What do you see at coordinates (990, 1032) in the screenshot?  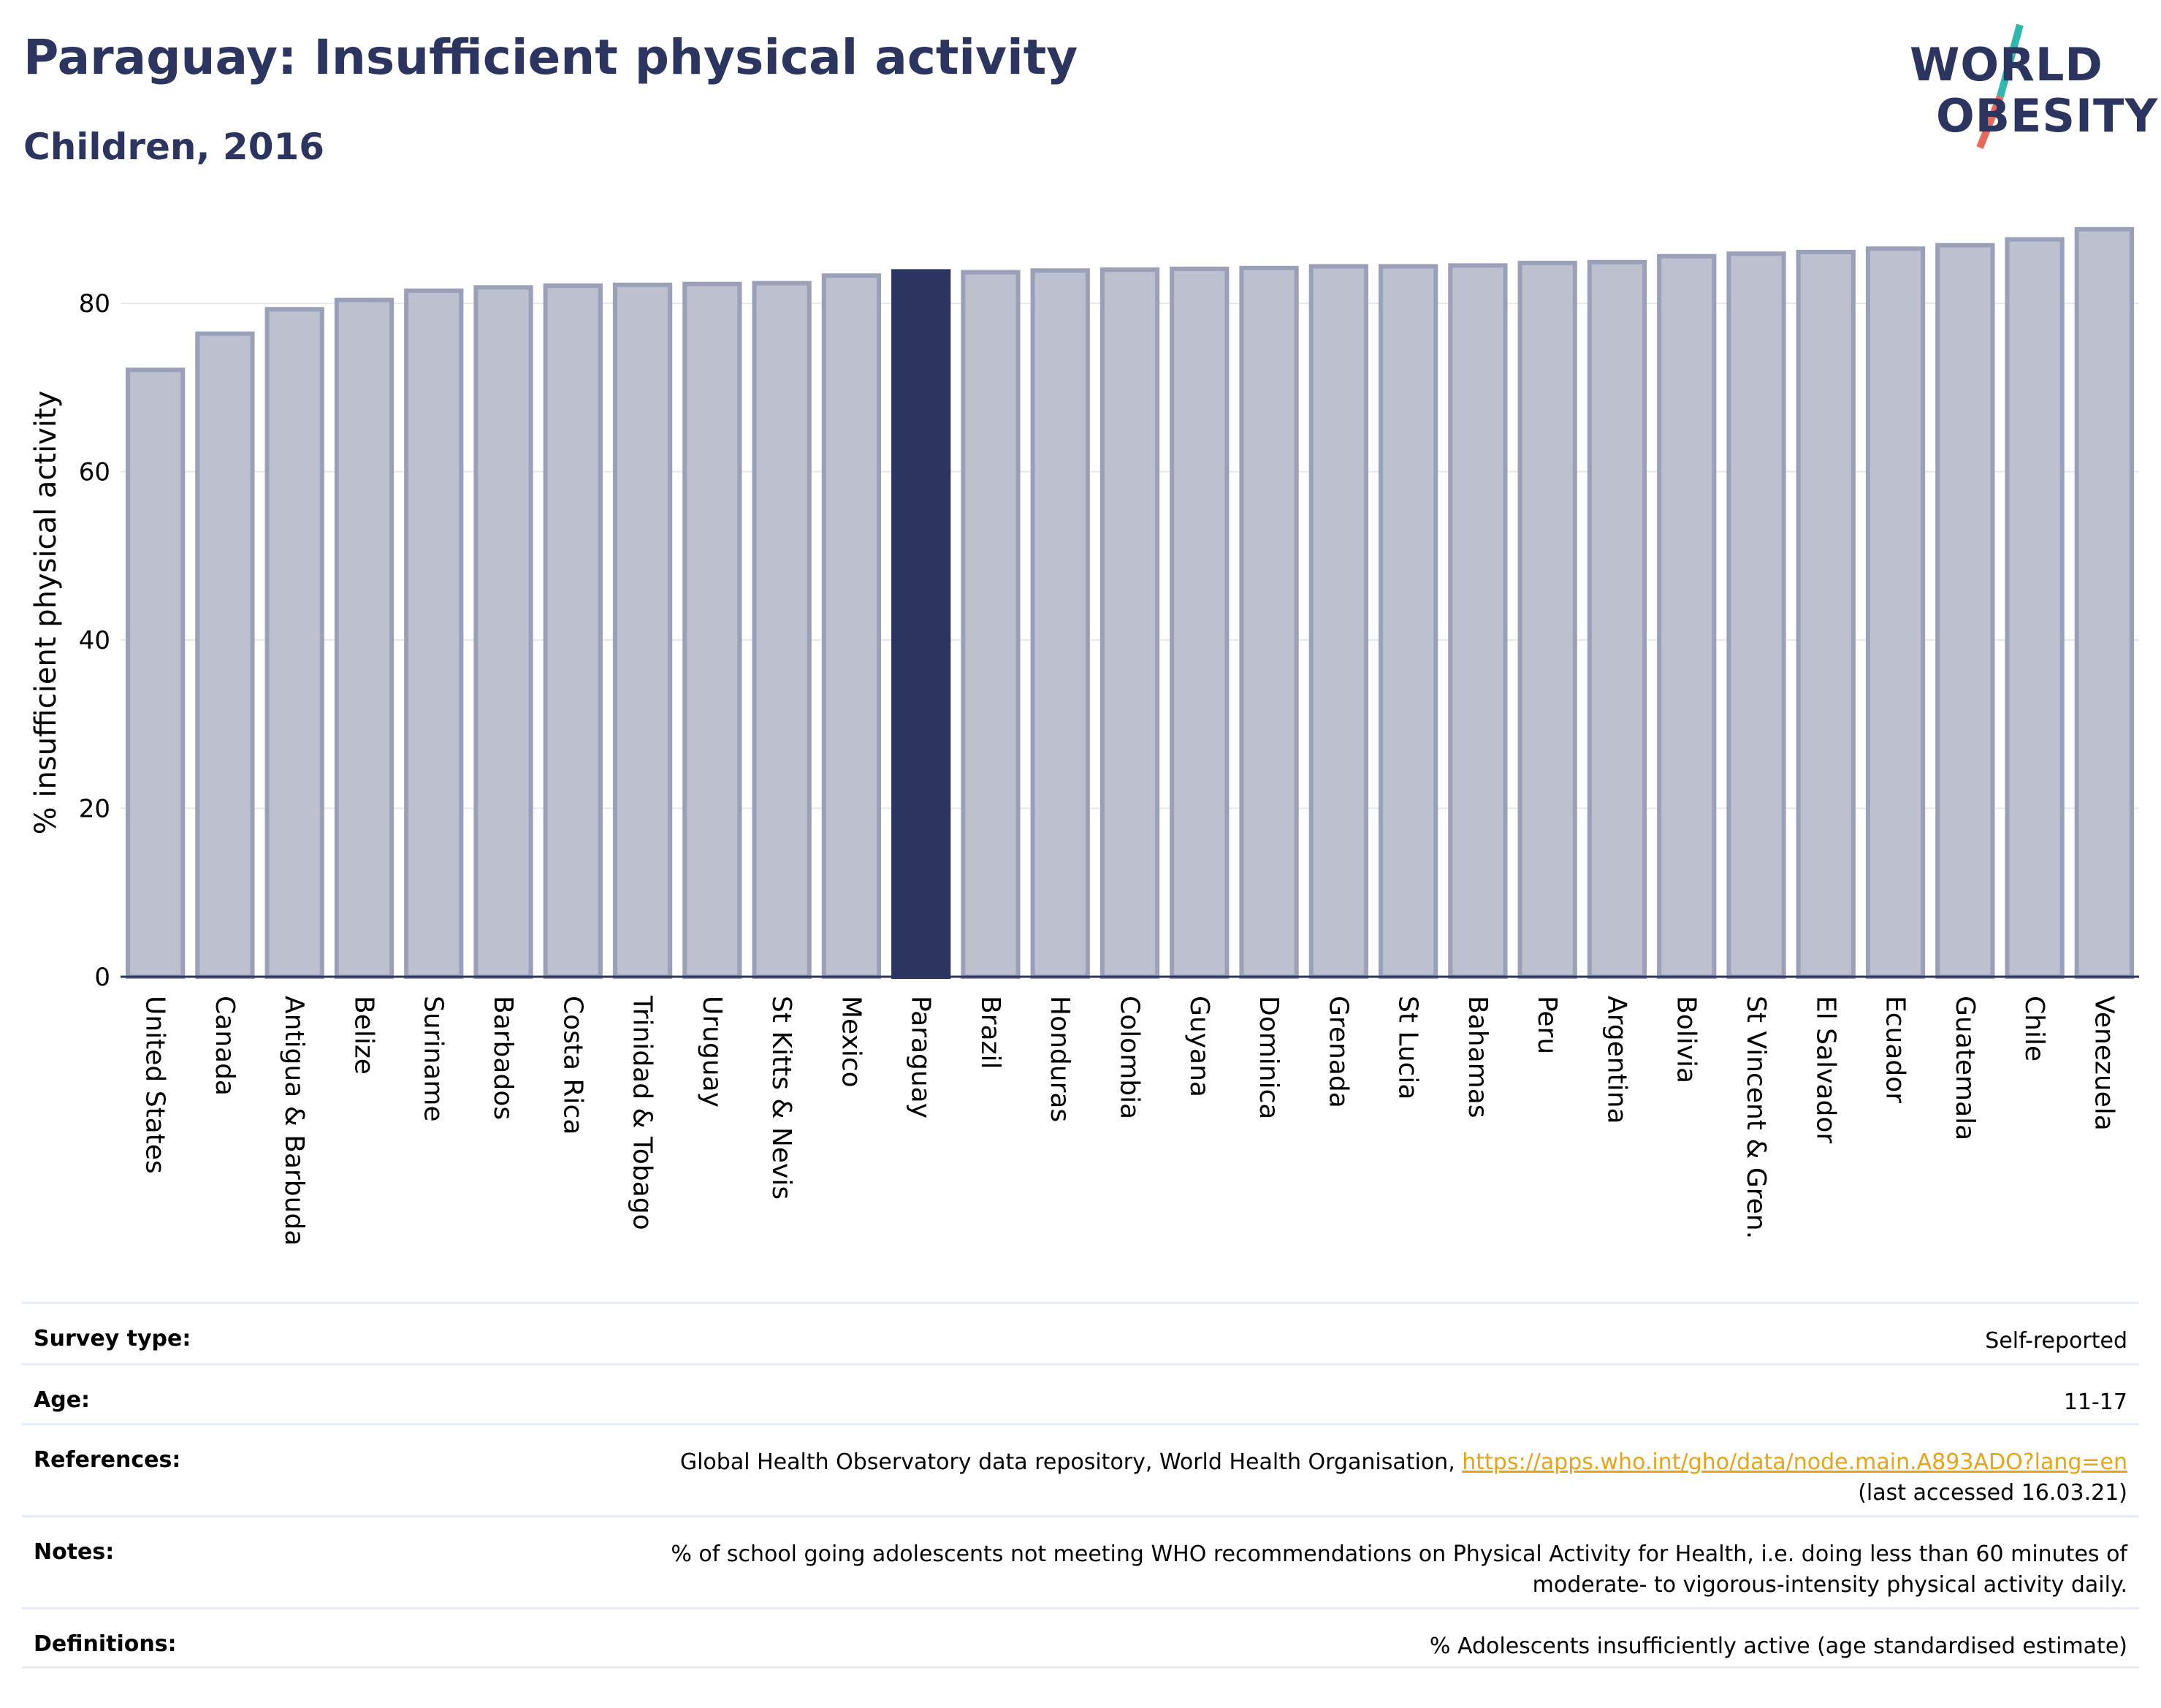 I see `x-tick-label: Brazil` at bounding box center [990, 1032].